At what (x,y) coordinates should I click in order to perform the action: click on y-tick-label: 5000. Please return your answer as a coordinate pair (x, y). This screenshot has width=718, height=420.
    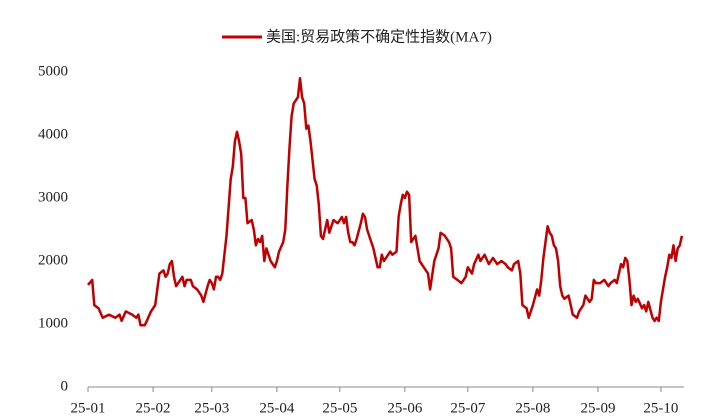
    Looking at the image, I should click on (53, 71).